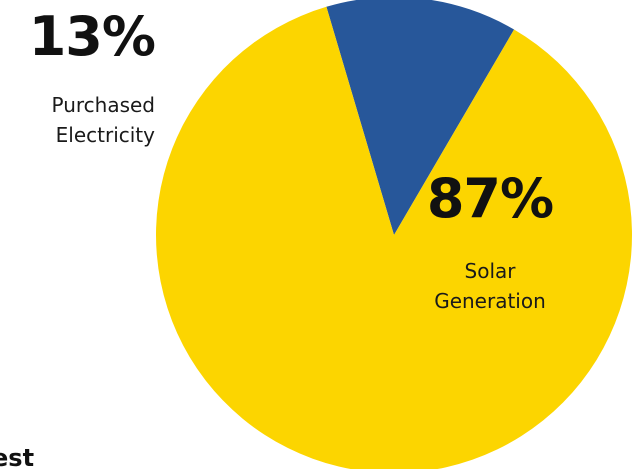  What do you see at coordinates (420, 117) in the screenshot?
I see `pie-slice-purchased-electricity` at bounding box center [420, 117].